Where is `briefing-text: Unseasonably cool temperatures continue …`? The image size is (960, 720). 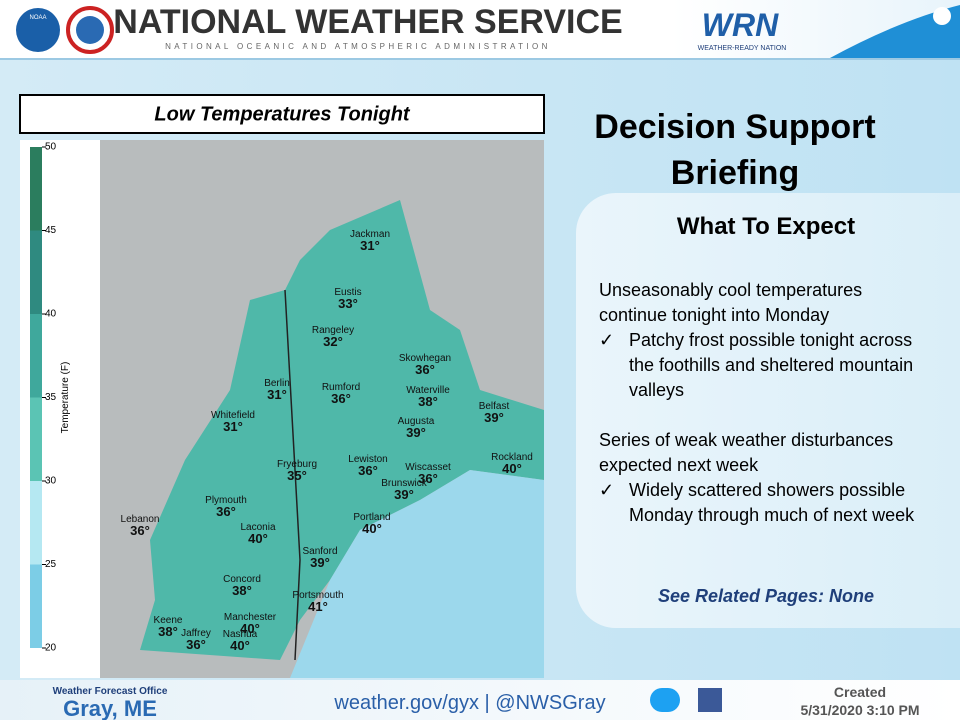
briefing-text: Unseasonably cool temperatures continue … is located at coordinates (764, 415).